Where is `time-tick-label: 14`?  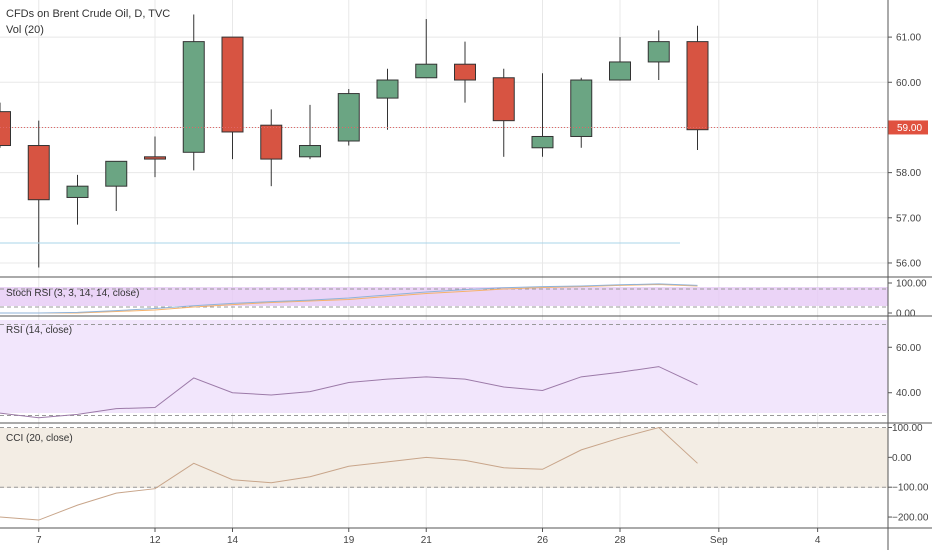
time-tick-label: 14 is located at coordinates (233, 540).